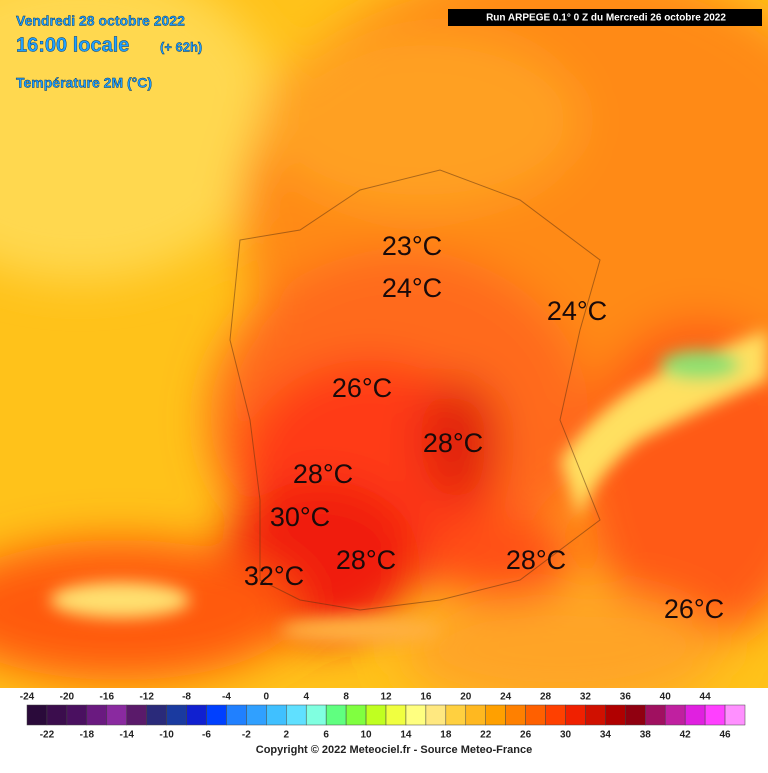  I want to click on legend-tick-label: -10, so click(166, 735).